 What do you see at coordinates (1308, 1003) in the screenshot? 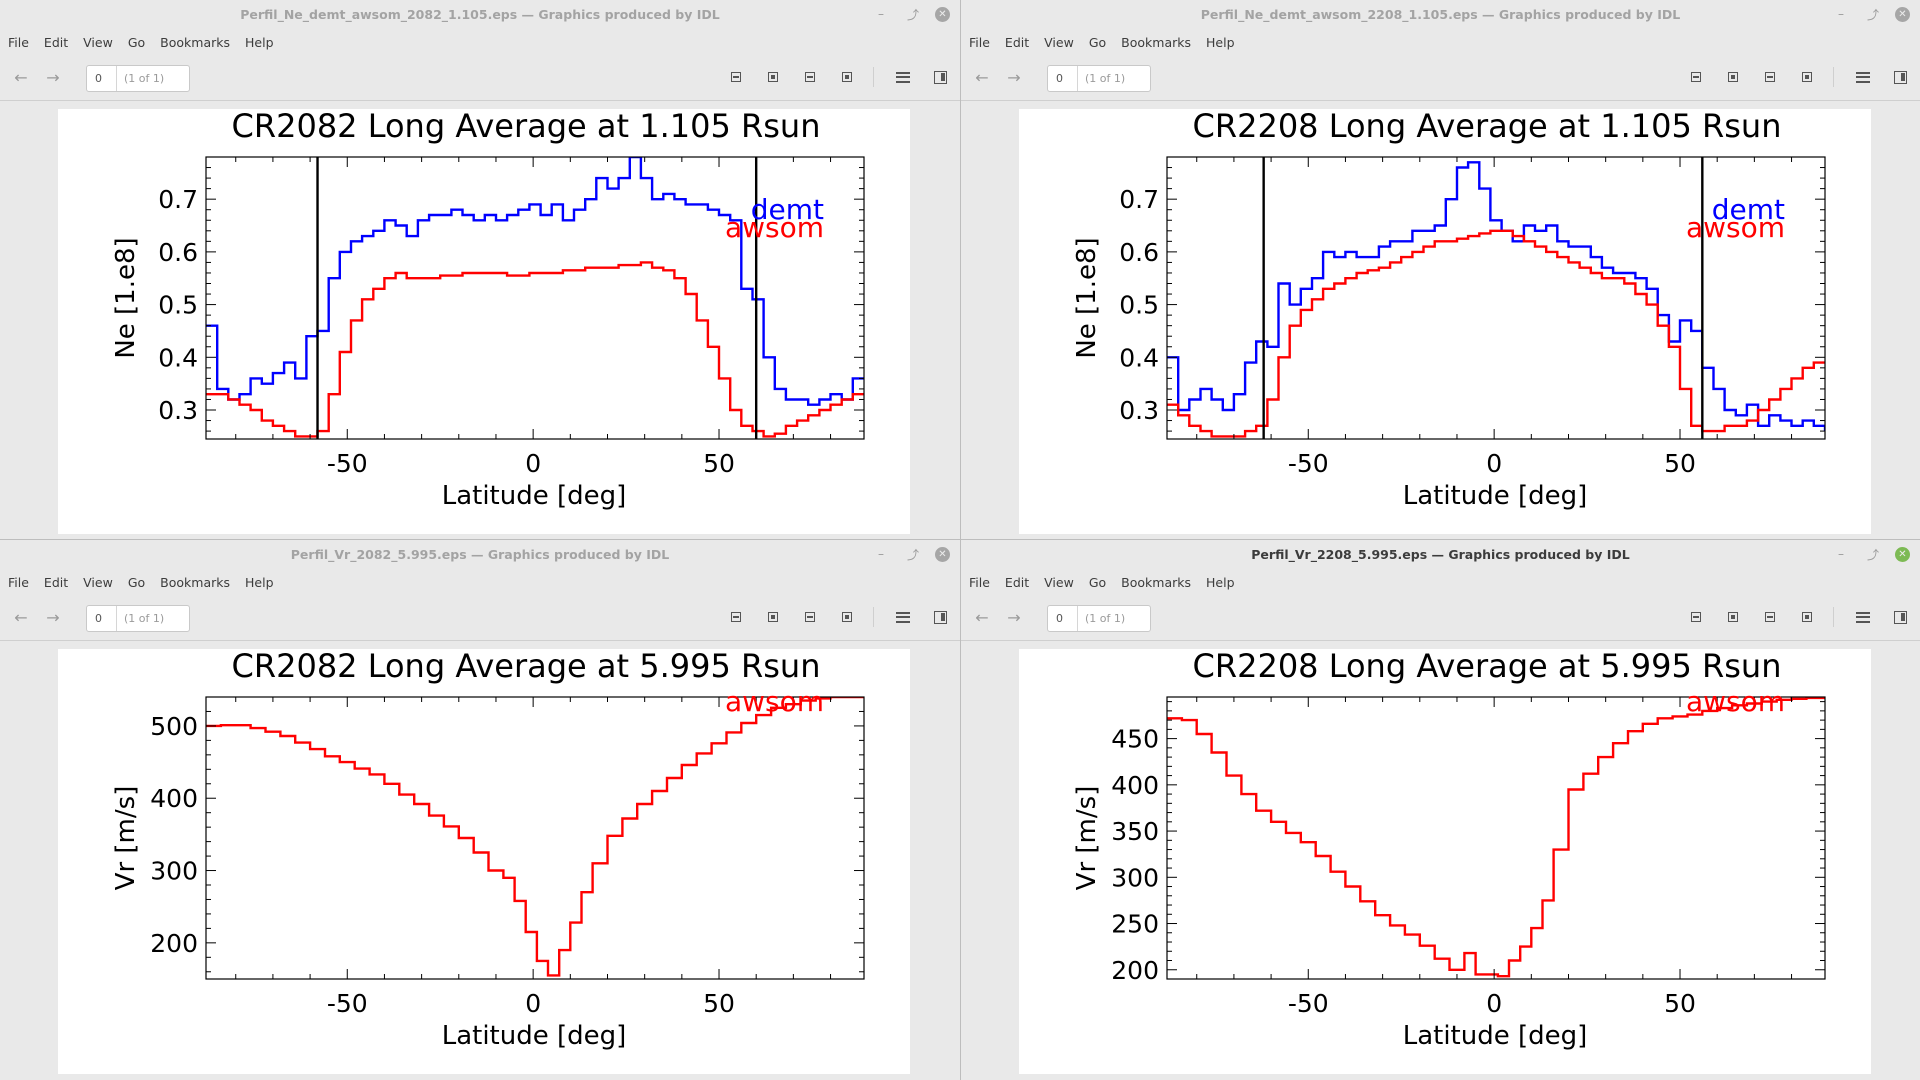
I see `x-tick-label: -50` at bounding box center [1308, 1003].